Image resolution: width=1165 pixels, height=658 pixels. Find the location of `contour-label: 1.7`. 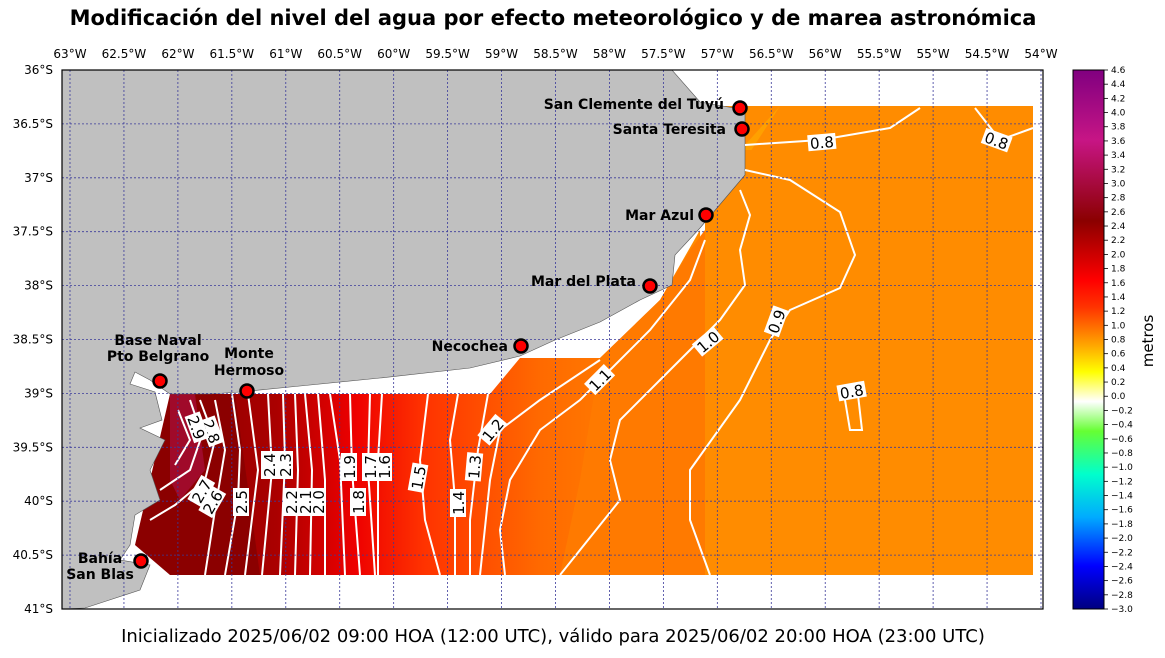

contour-label: 1.7 is located at coordinates (371, 467).